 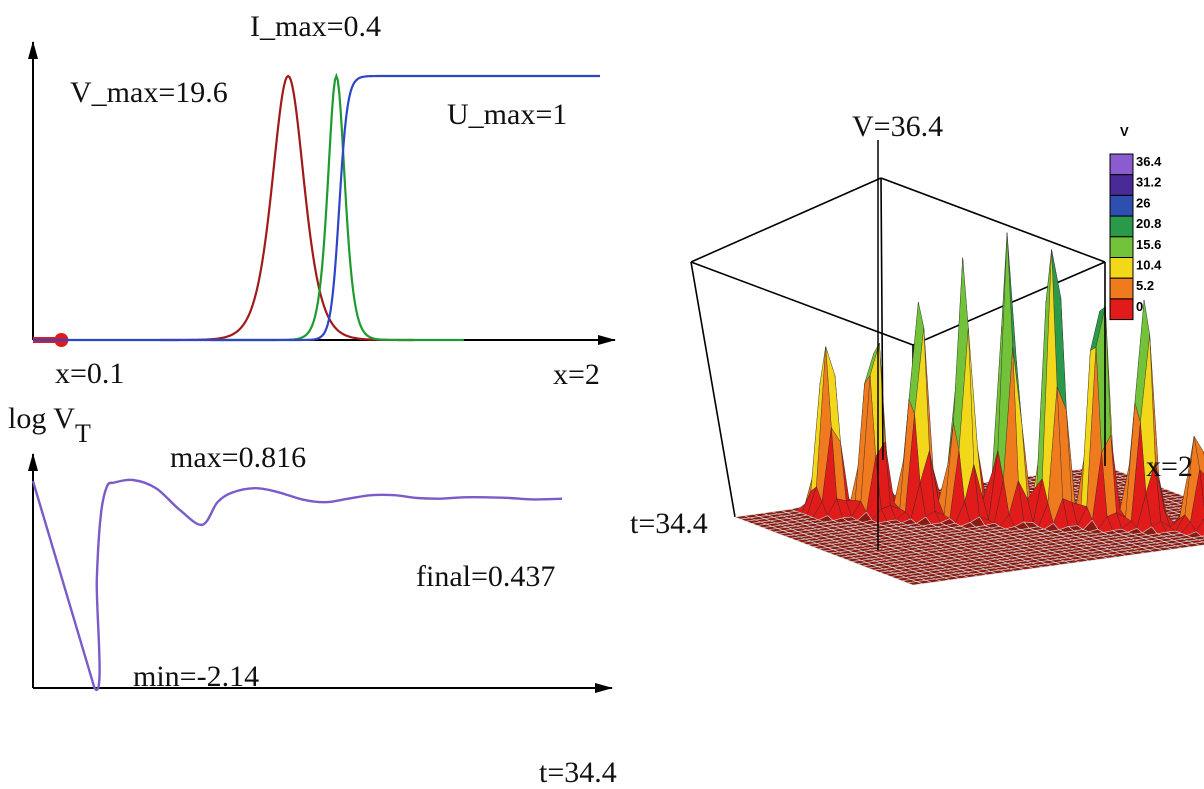 I want to click on legend-tick-label: 10.4, so click(x=1149, y=265).